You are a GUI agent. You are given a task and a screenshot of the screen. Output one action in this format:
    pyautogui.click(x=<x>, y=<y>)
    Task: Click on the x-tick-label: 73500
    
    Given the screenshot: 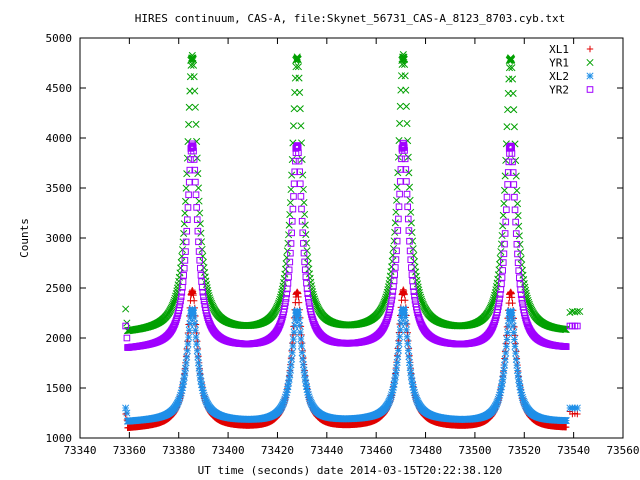 What is the action you would take?
    pyautogui.click(x=474, y=450)
    